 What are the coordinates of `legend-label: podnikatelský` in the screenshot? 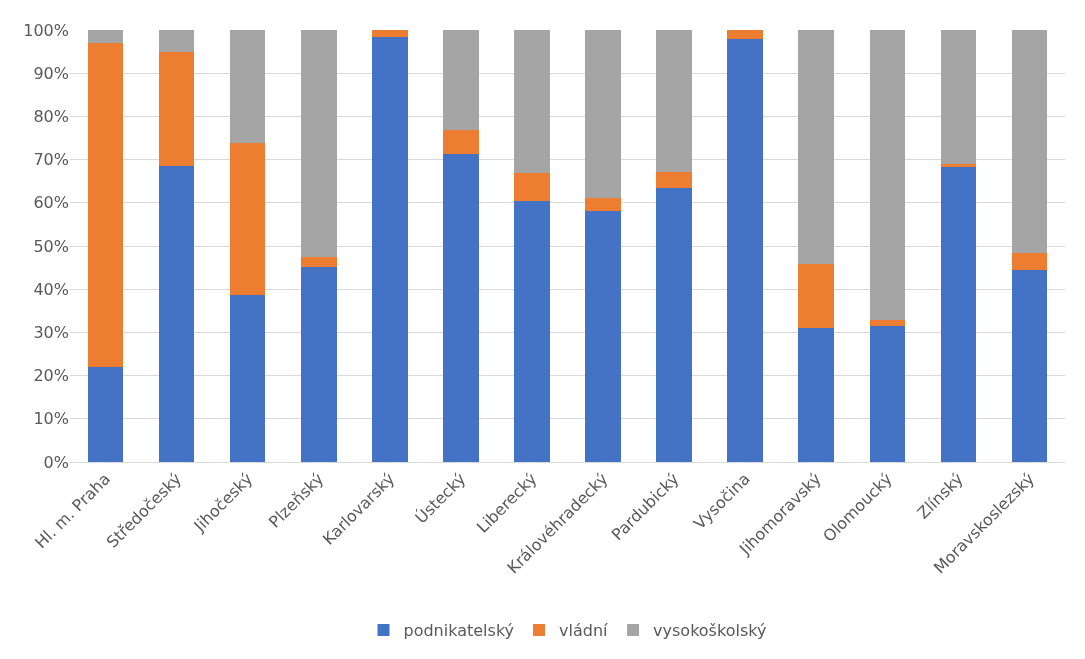 It's located at (459, 631).